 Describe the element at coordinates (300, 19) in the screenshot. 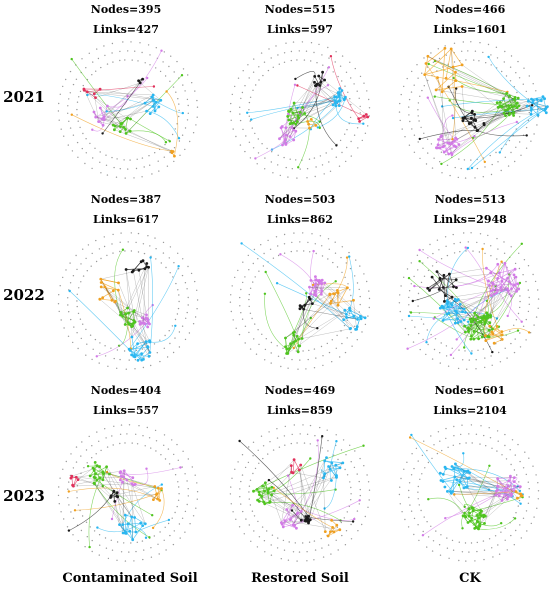

I see `panel-caption-2021-restored: Nodes=515 Links=597` at that location.